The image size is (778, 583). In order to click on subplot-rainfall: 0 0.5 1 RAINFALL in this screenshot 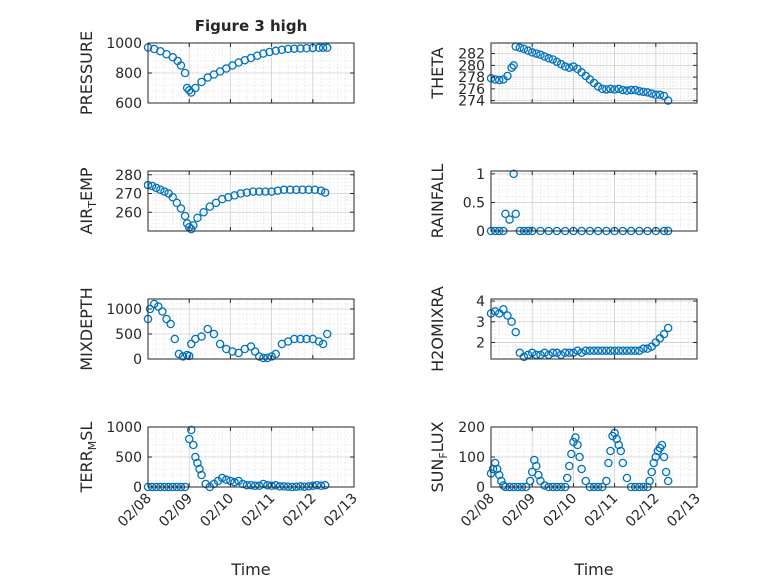, I will do `click(563, 202)`.